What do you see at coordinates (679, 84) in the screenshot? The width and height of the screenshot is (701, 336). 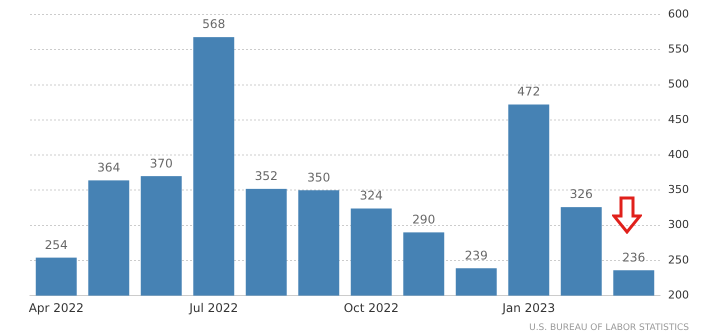 I see `y-tick-label: 500` at bounding box center [679, 84].